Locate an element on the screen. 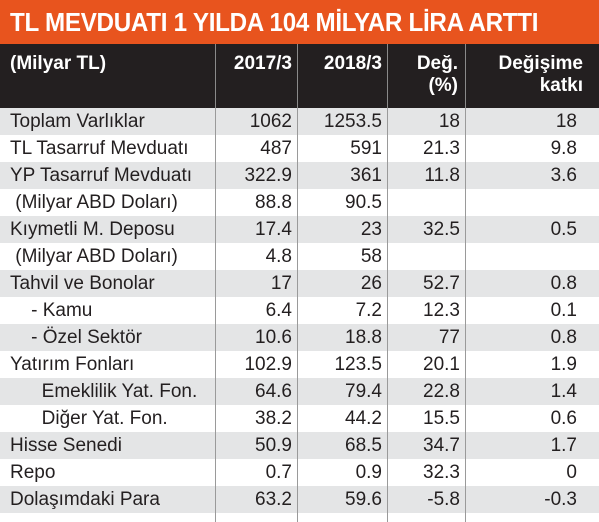 This screenshot has width=599, height=522. cell-change: -5.8 is located at coordinates (443, 499).